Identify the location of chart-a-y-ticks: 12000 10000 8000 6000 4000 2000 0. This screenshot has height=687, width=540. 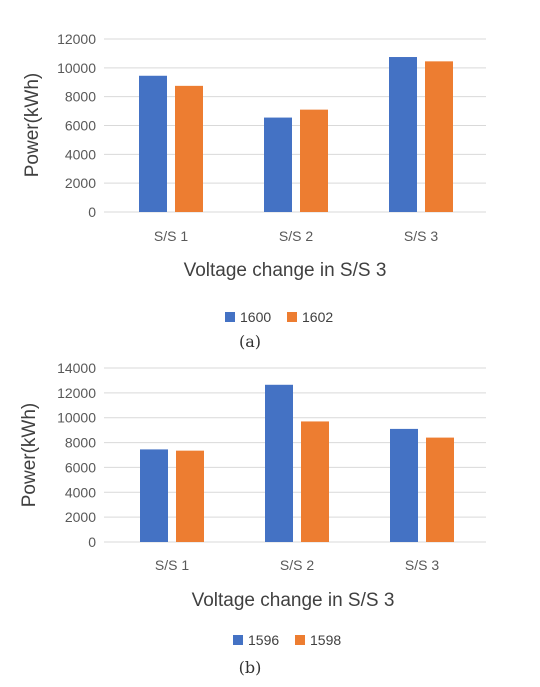
(76, 125).